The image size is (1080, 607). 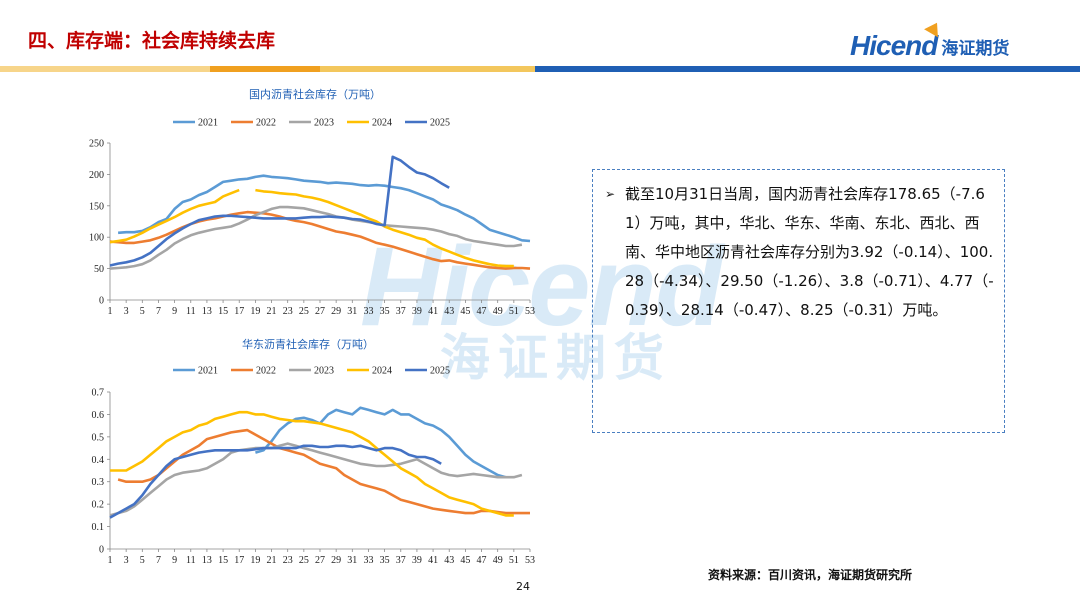 I want to click on logo-text-cn: 海证期货, so click(x=975, y=49).